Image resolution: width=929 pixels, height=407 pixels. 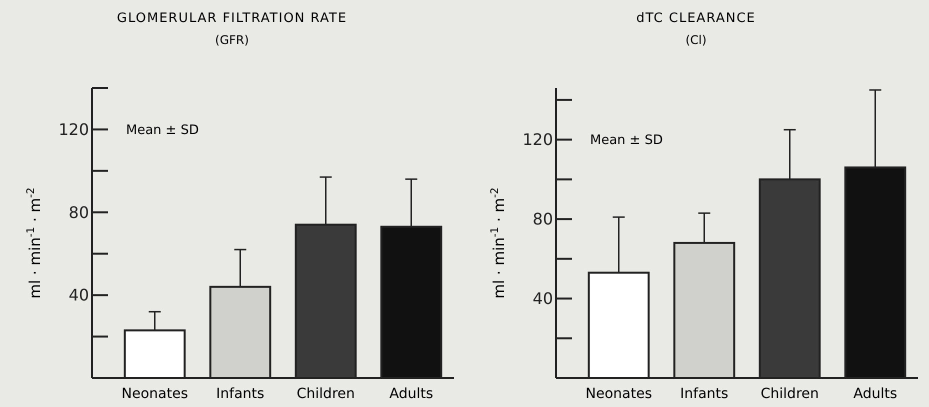 What do you see at coordinates (696, 18) in the screenshot?
I see `chart-title: dTC CLEARANCE` at bounding box center [696, 18].